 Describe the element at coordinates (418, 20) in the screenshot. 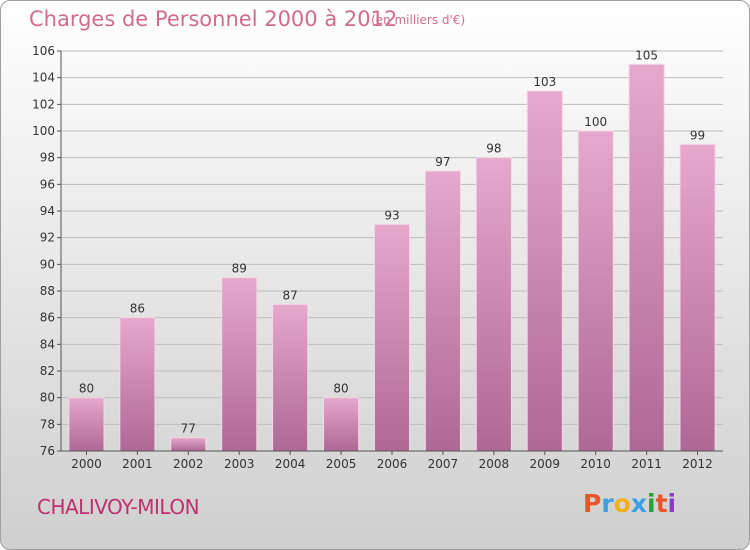

I see `chart-subtitle: (en milliers d'€)` at that location.